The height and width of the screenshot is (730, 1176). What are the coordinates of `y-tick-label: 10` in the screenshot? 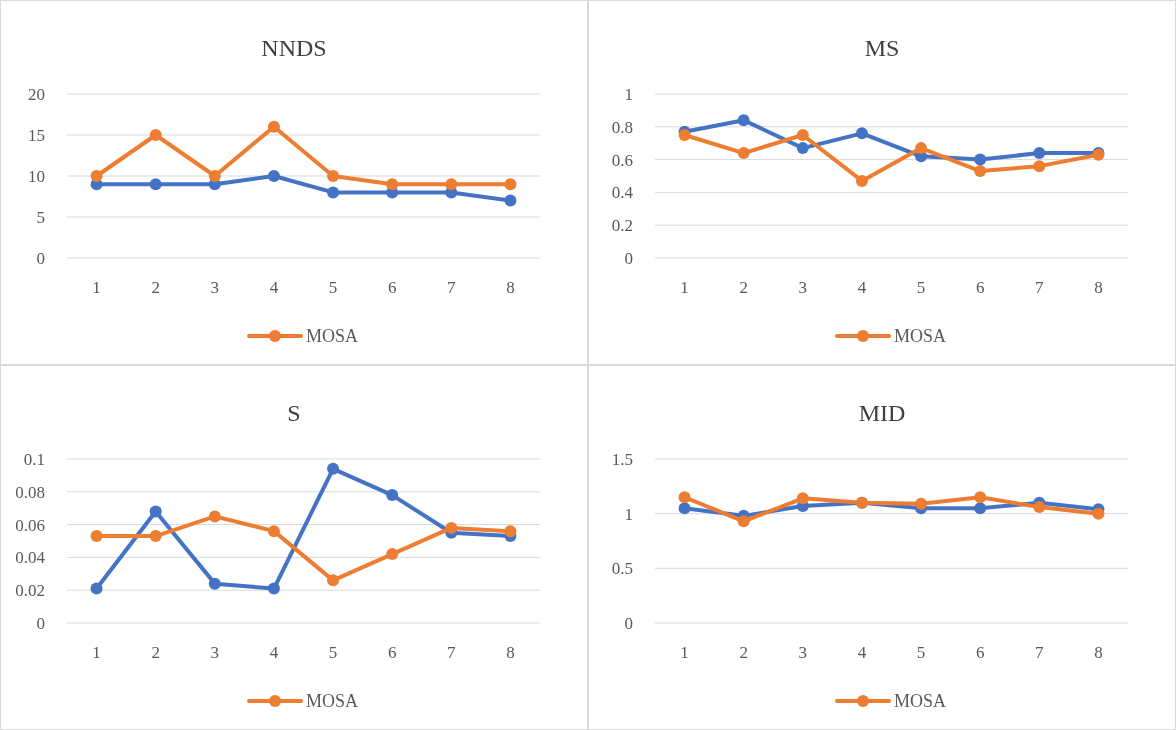 It's located at (36, 176).